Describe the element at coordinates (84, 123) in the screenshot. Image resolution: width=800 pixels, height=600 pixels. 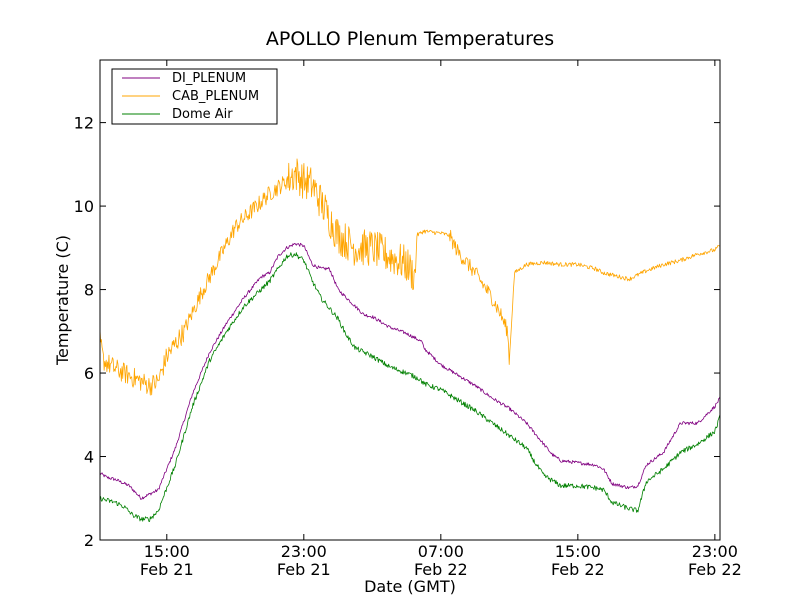
I see `y-tick-label: 12` at that location.